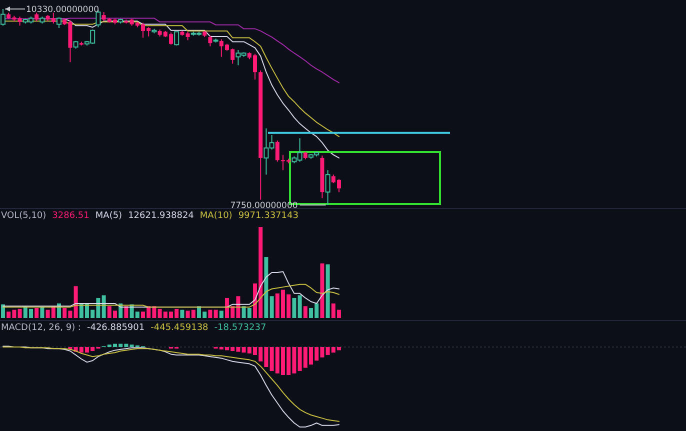 This screenshot has width=686, height=431. What do you see at coordinates (108, 216) in the screenshot?
I see `text: MA(5)` at bounding box center [108, 216].